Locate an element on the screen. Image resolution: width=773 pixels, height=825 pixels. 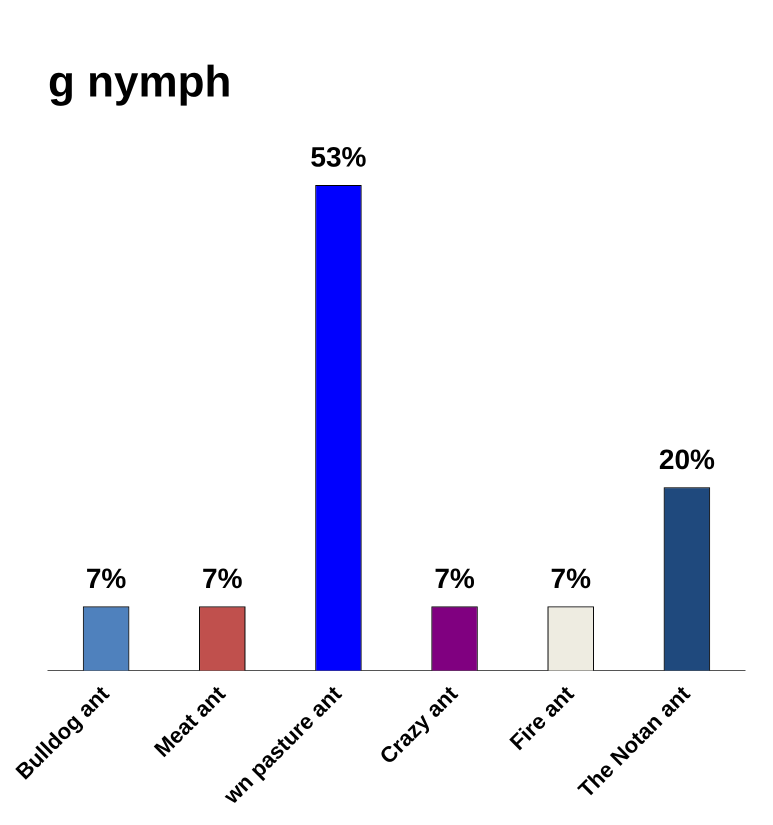
data-label: 53% is located at coordinates (338, 157).